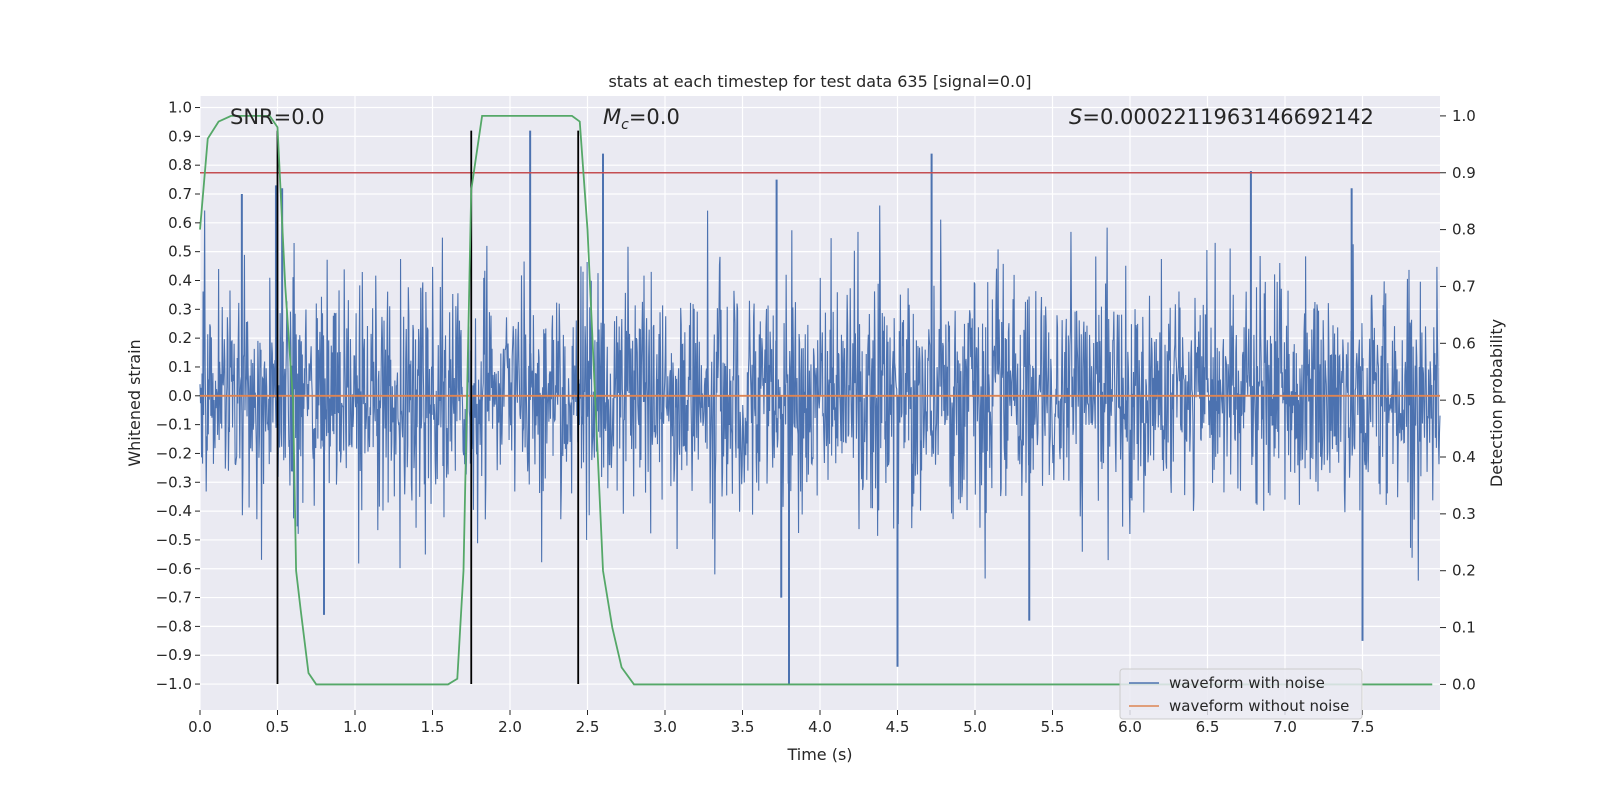  I want to click on y2-tick-label: 0.6, so click(1464, 343).